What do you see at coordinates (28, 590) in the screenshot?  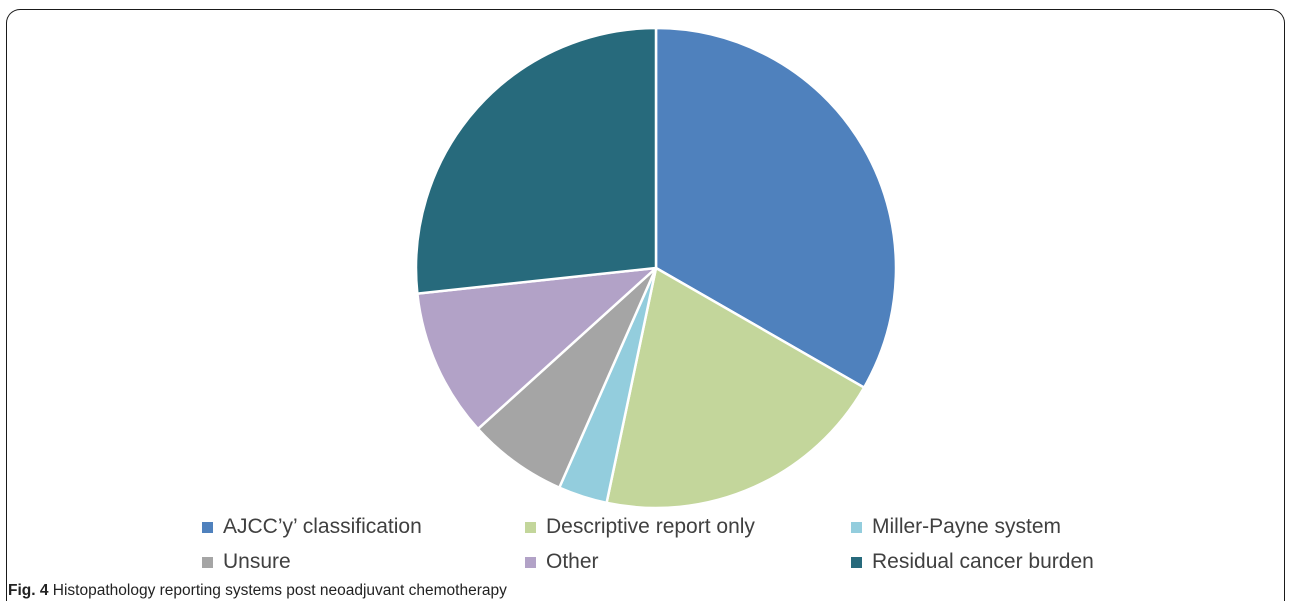 I see `caption-label: Fig. 4` at bounding box center [28, 590].